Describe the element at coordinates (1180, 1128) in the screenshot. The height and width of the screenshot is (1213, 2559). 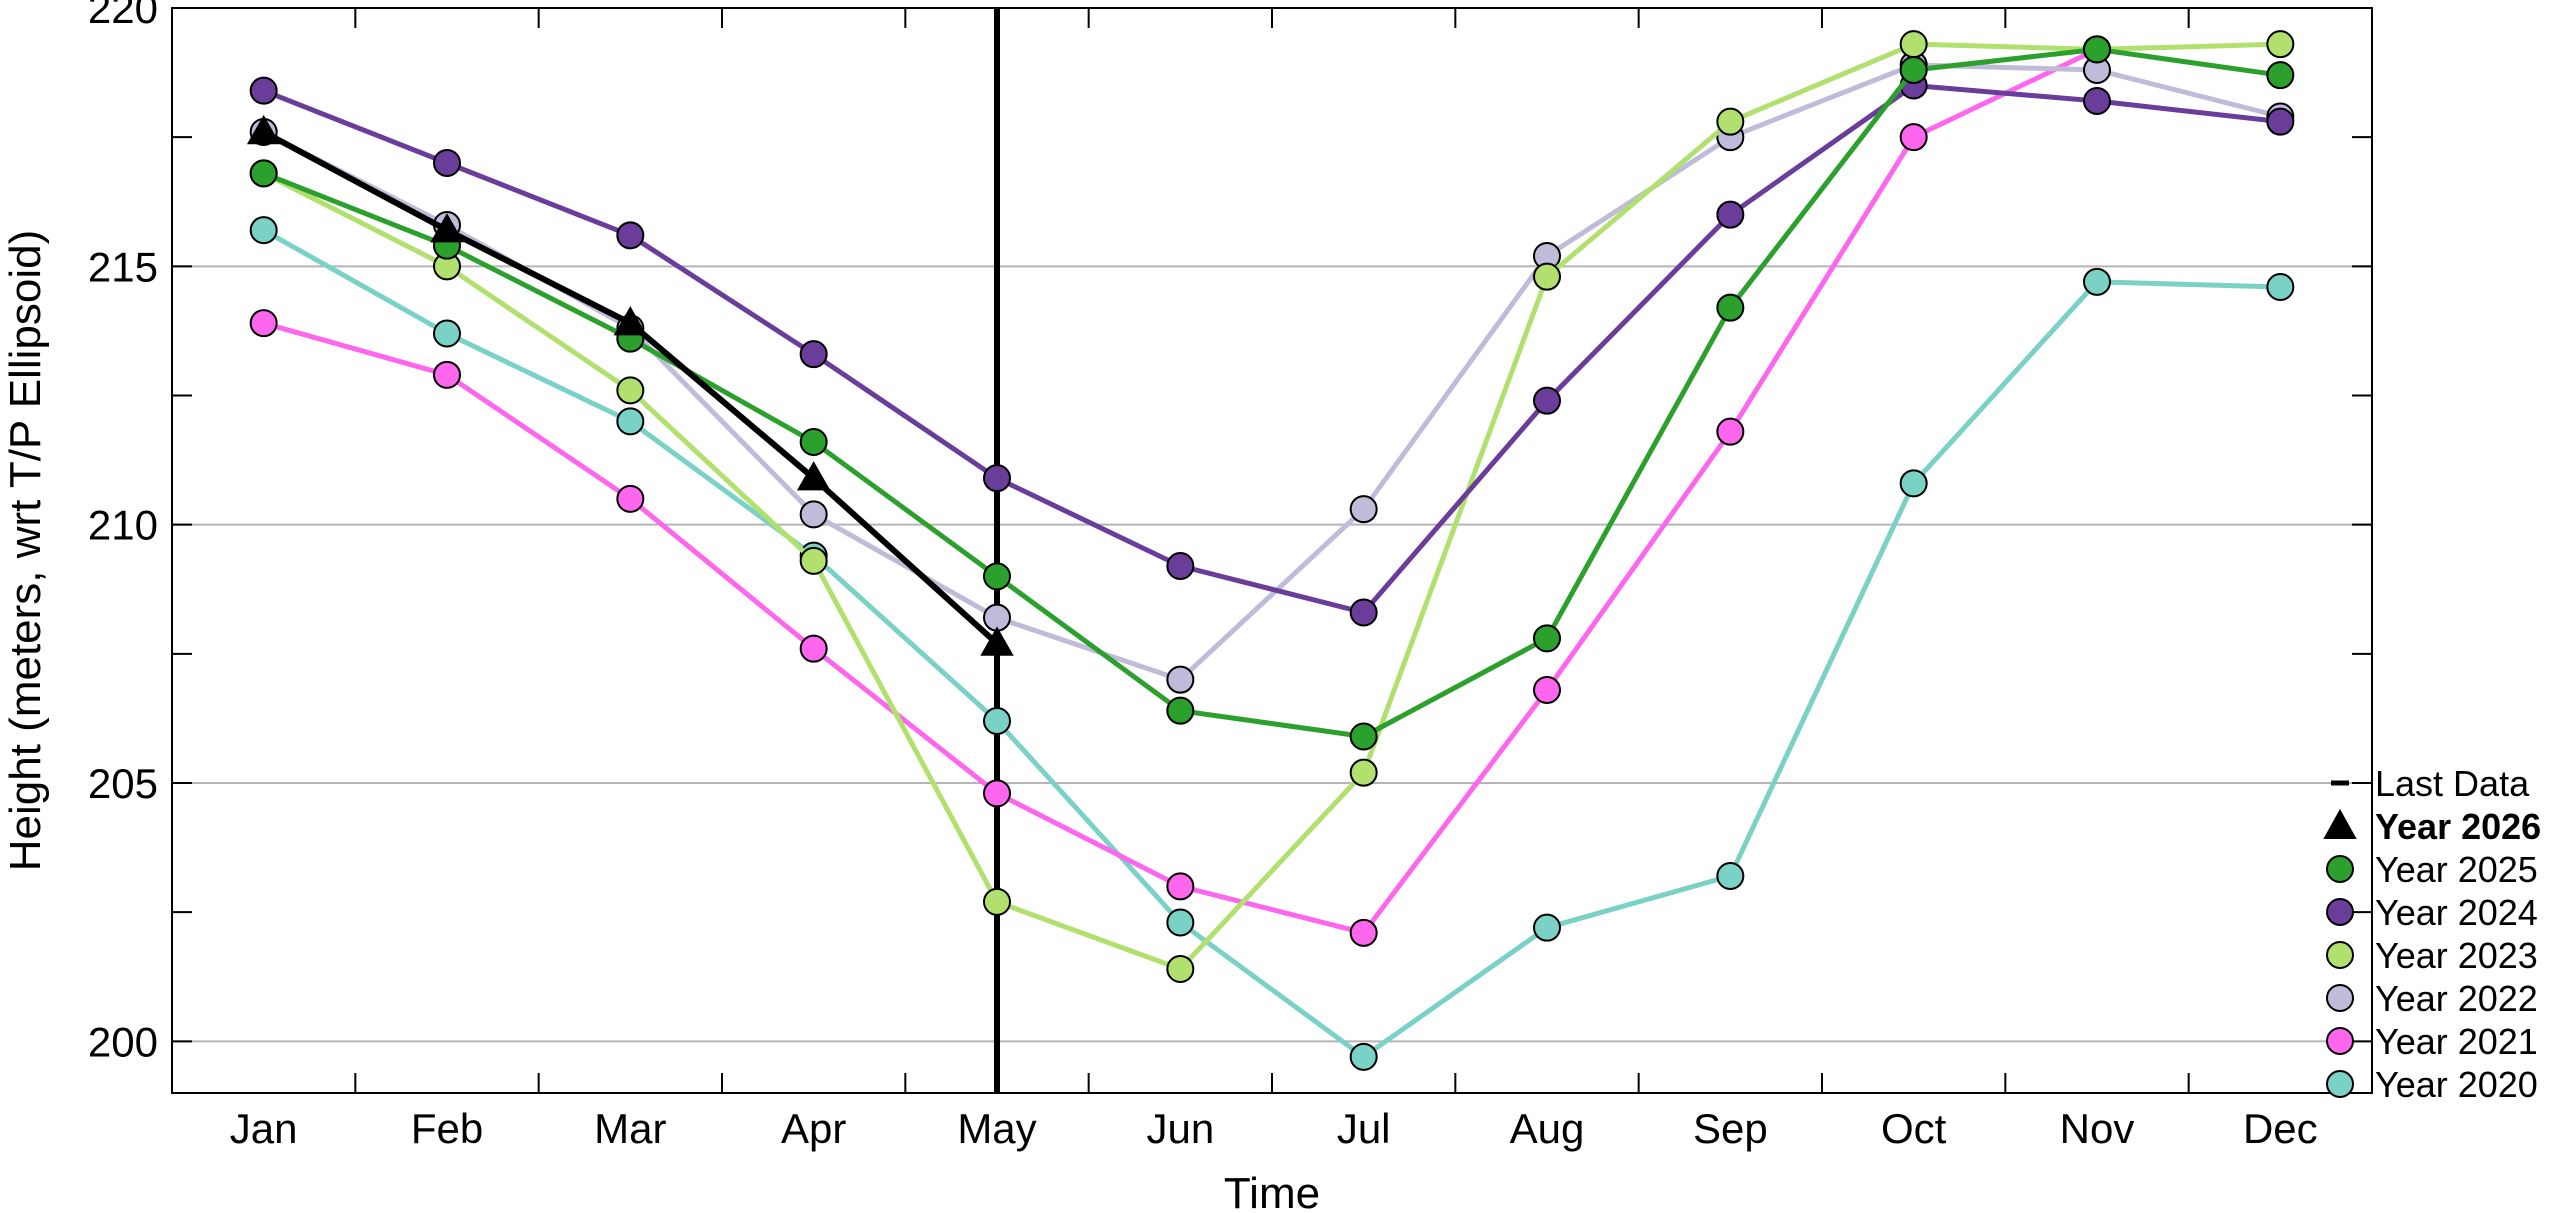
I see `x-tick-label: Jun` at that location.